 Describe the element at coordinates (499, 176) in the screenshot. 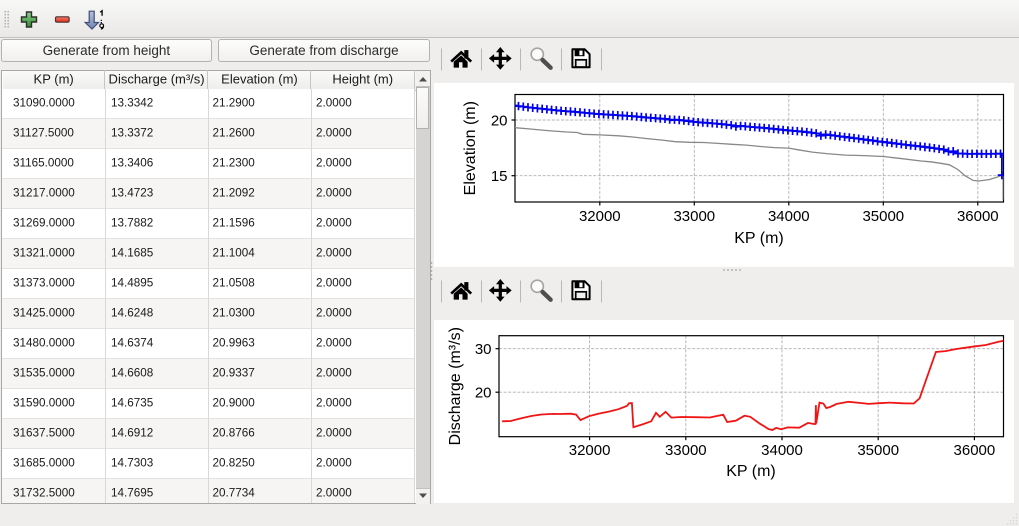

I see `svg-text: 15` at that location.